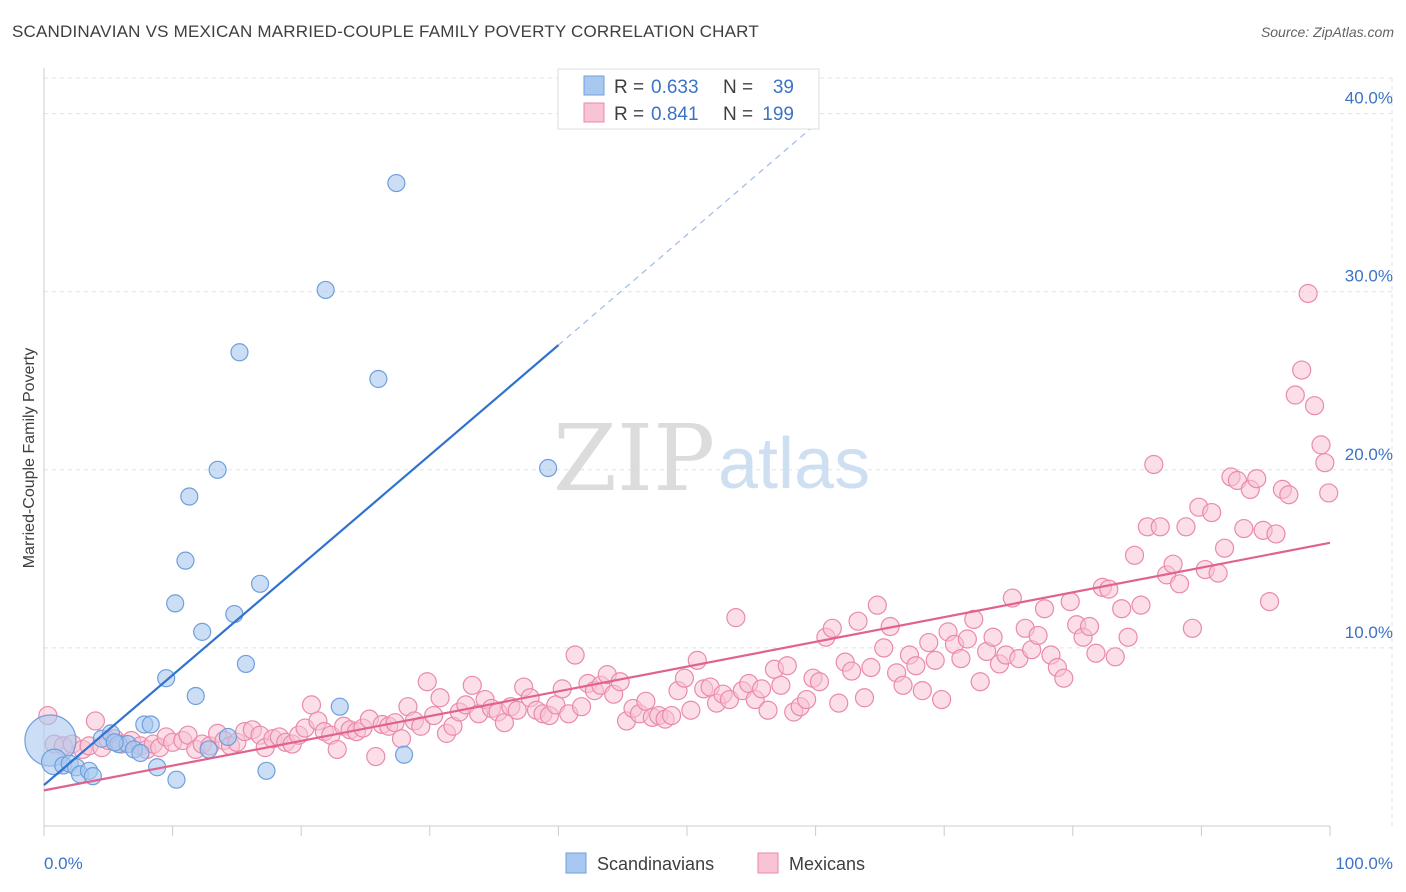 The height and width of the screenshot is (892, 1406). I want to click on y-tick-label: 40.0%, so click(1369, 98).